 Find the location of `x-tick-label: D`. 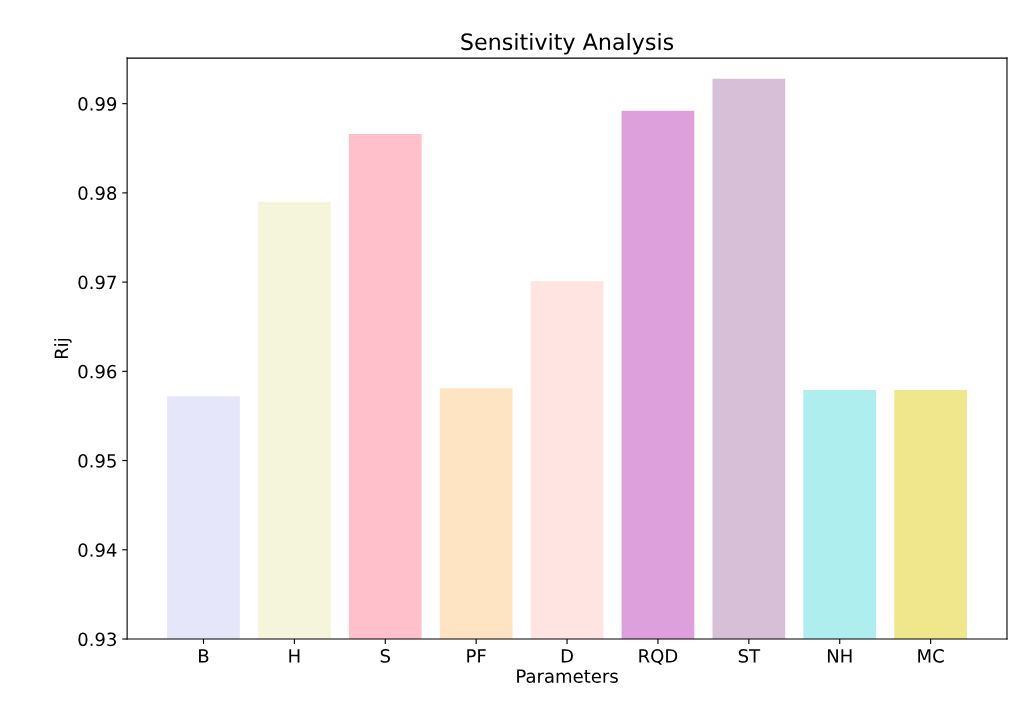

x-tick-label: D is located at coordinates (567, 656).